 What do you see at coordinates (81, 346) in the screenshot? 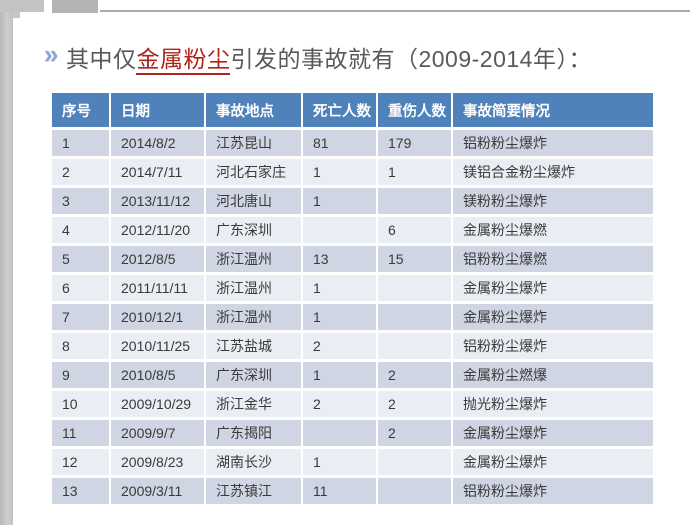
I see `table-cell: 8` at bounding box center [81, 346].